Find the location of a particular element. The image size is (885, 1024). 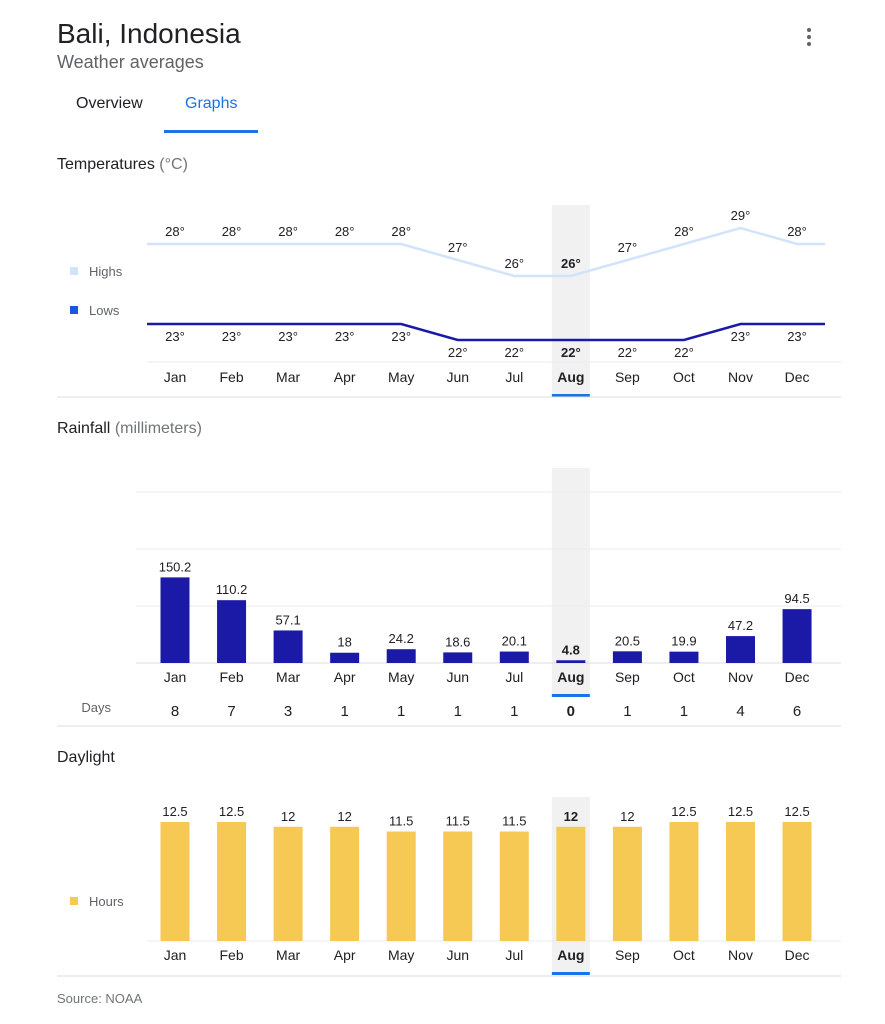

rain-month-dec: Dec is located at coordinates (797, 677).